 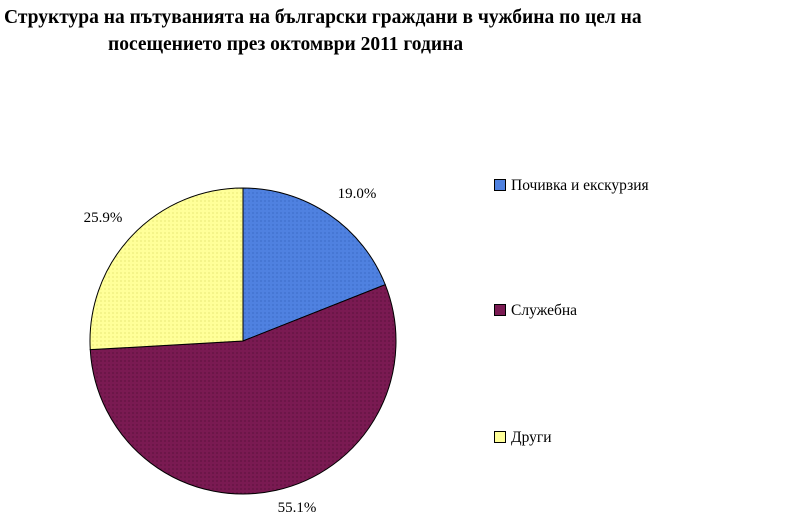 I want to click on pie-slice-pochivka, so click(x=314, y=264).